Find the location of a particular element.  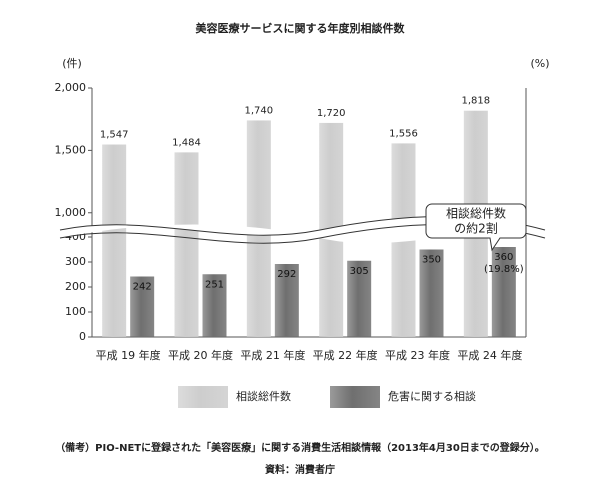

value-label: 1,818 is located at coordinates (476, 101).